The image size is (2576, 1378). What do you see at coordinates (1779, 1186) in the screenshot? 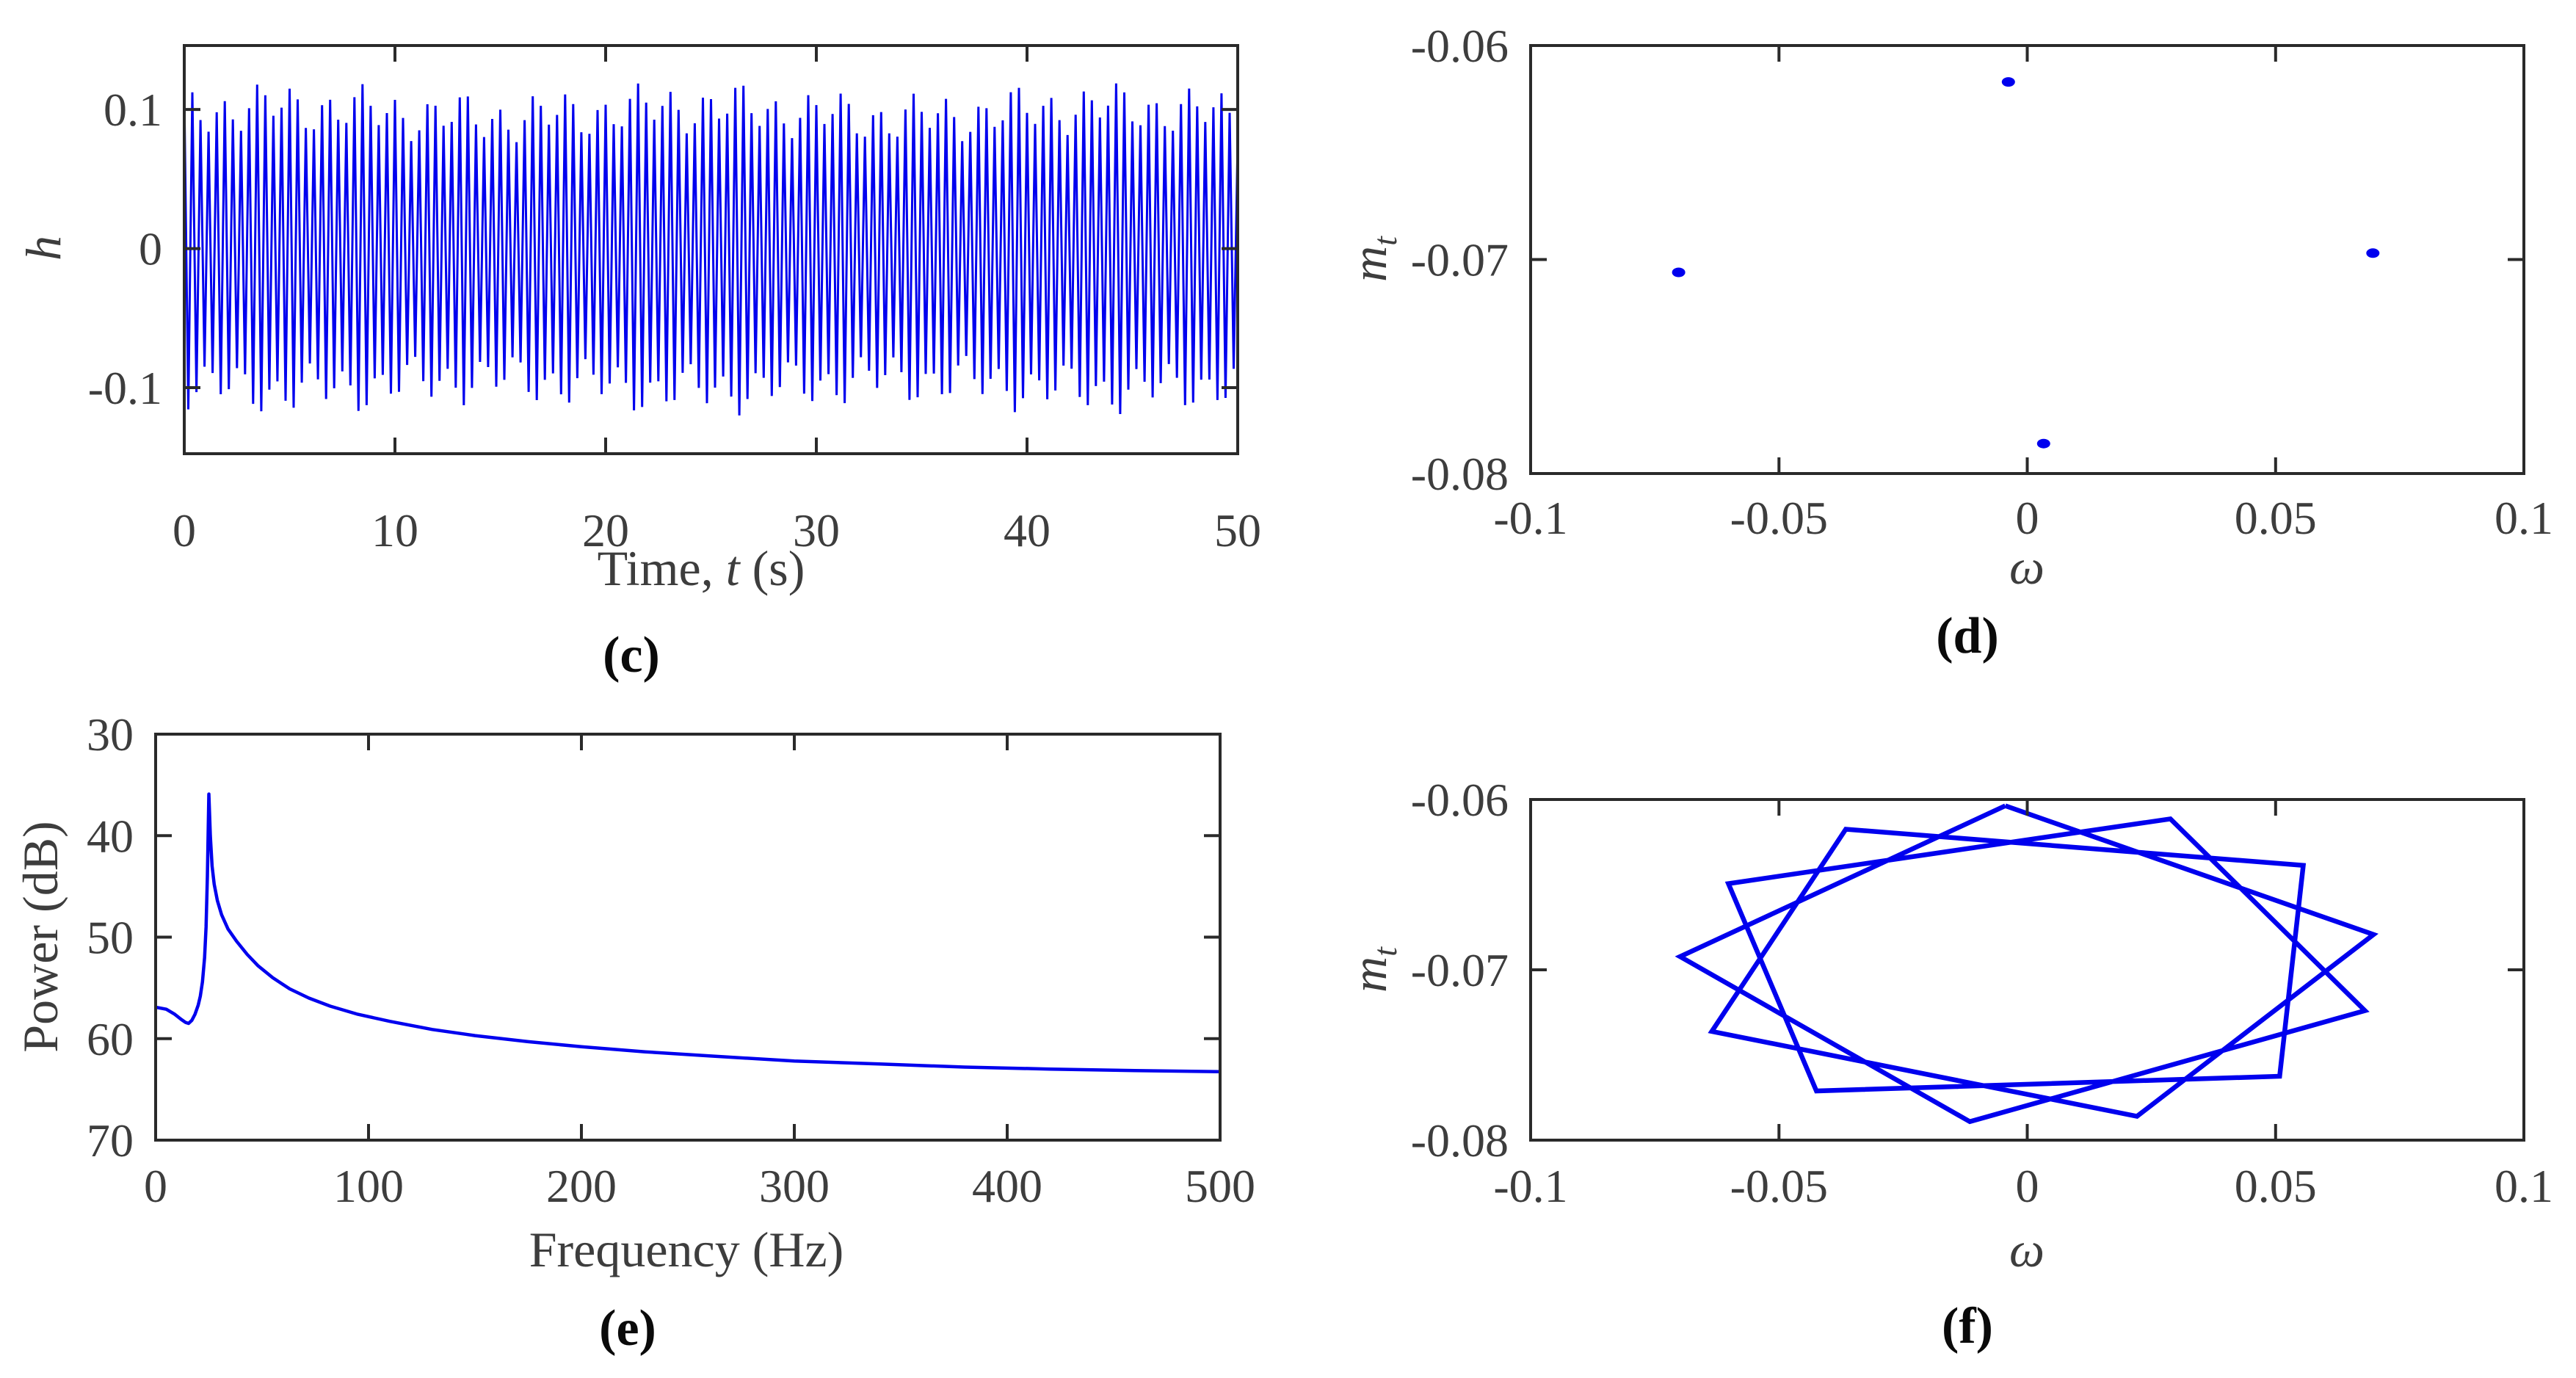
I see `panel-f-xtick-label: -0.05` at bounding box center [1779, 1186].